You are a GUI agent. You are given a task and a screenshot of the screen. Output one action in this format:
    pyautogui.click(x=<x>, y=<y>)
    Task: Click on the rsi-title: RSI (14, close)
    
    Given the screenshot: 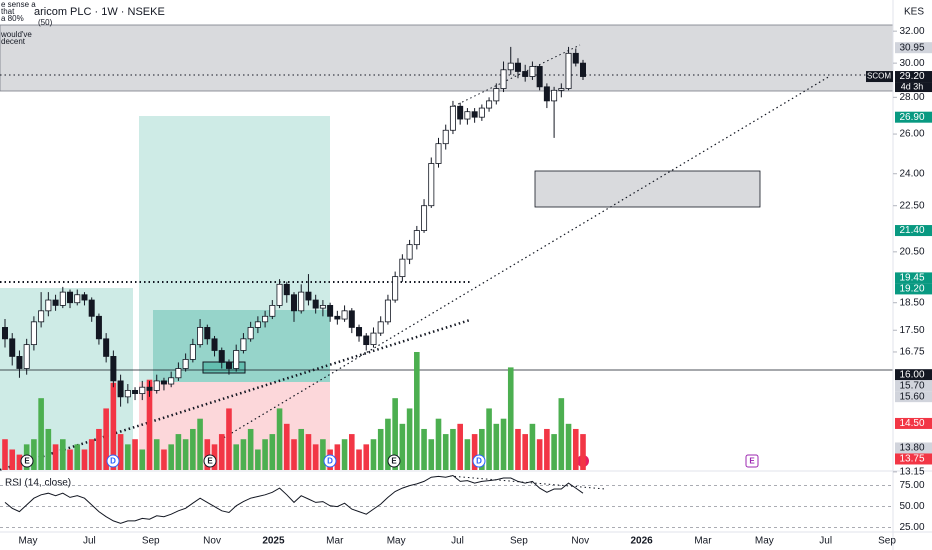 What is the action you would take?
    pyautogui.click(x=38, y=483)
    